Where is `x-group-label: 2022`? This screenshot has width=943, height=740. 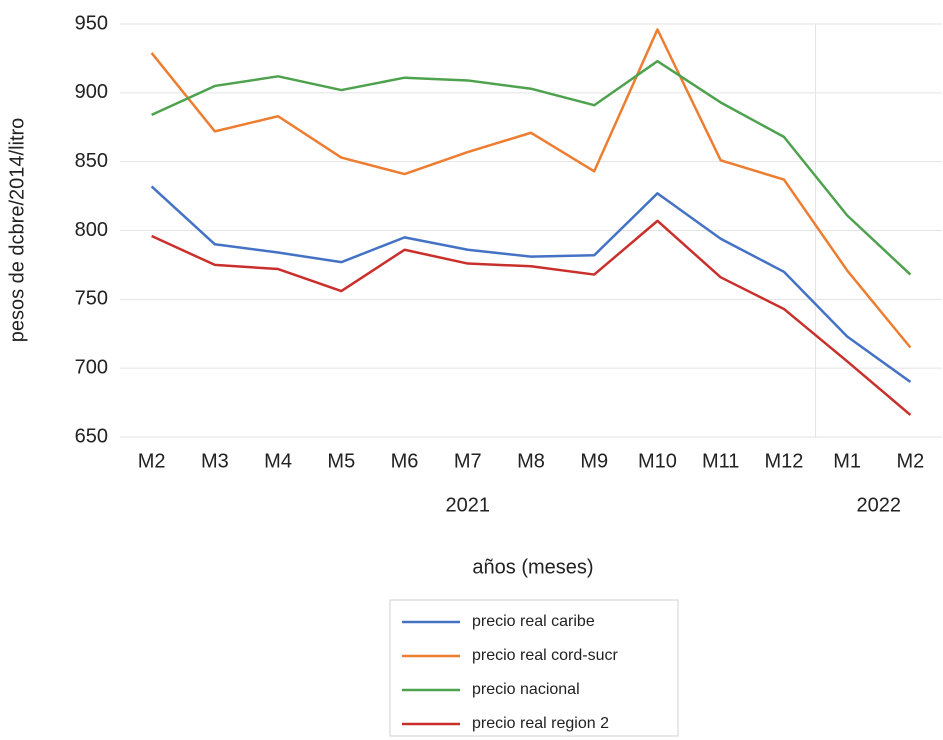 x-group-label: 2022 is located at coordinates (879, 505).